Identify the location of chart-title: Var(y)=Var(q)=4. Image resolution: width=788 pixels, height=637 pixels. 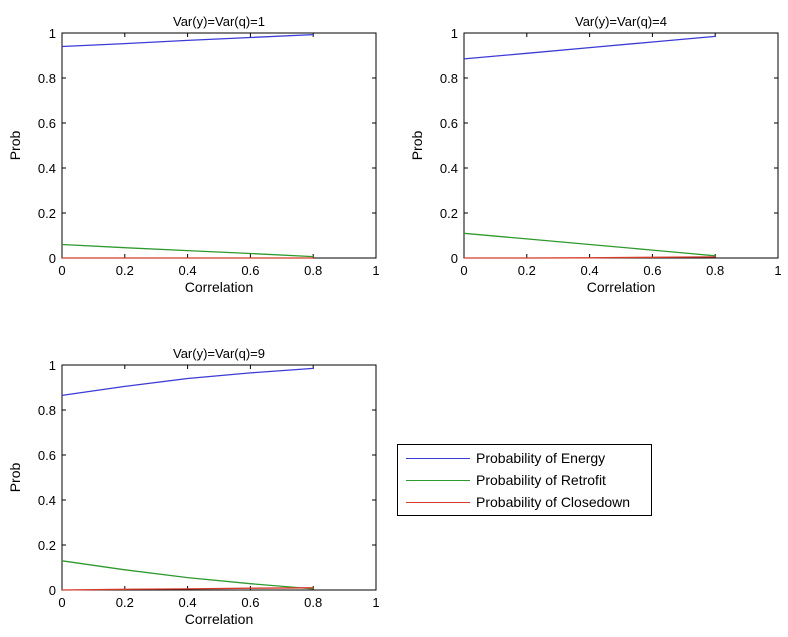
(621, 21).